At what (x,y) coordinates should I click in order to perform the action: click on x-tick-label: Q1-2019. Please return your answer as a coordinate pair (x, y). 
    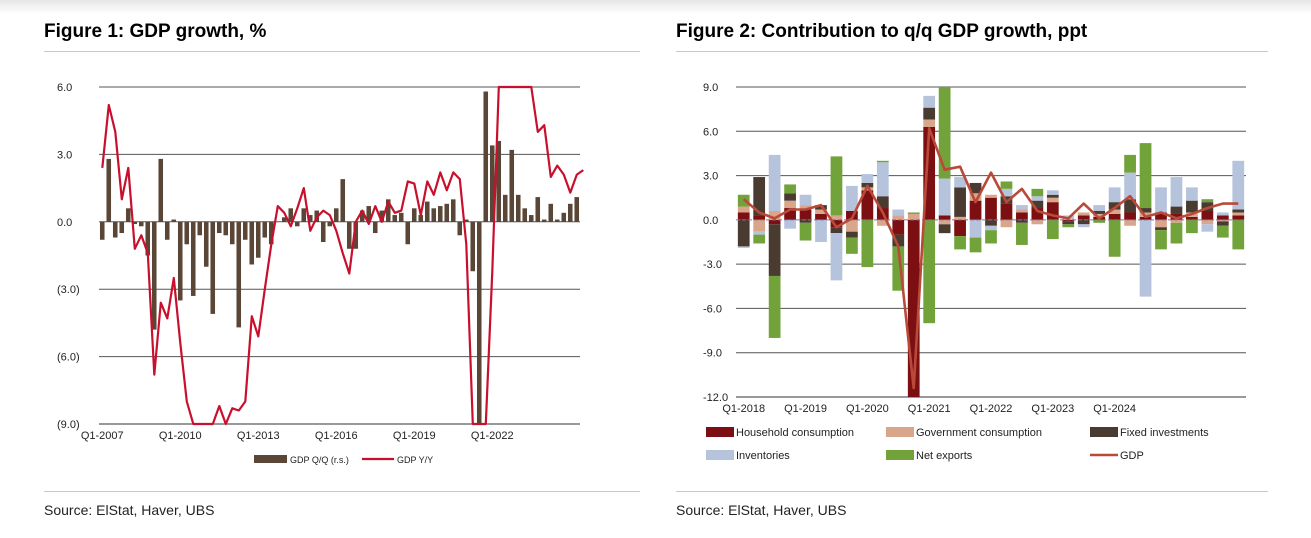
    Looking at the image, I should click on (805, 409).